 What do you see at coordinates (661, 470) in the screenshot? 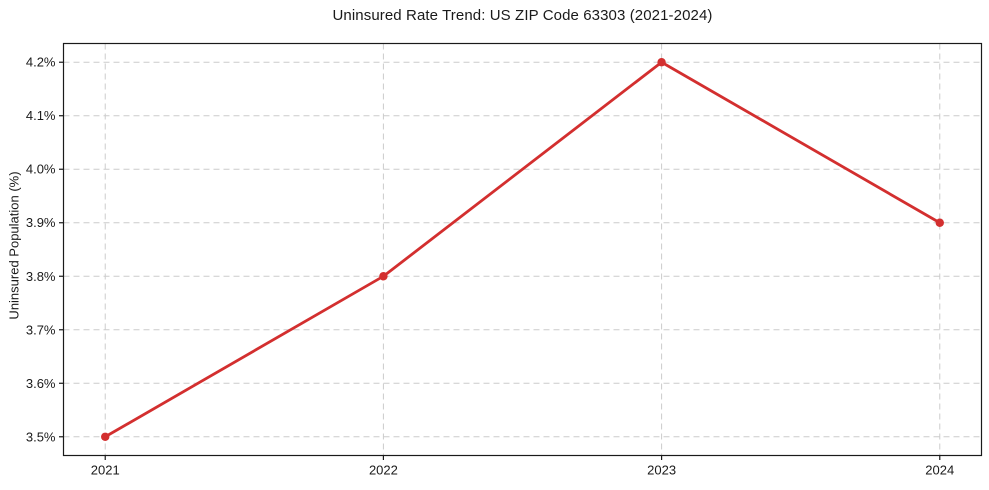
I see `x-tick-label: 2023` at bounding box center [661, 470].